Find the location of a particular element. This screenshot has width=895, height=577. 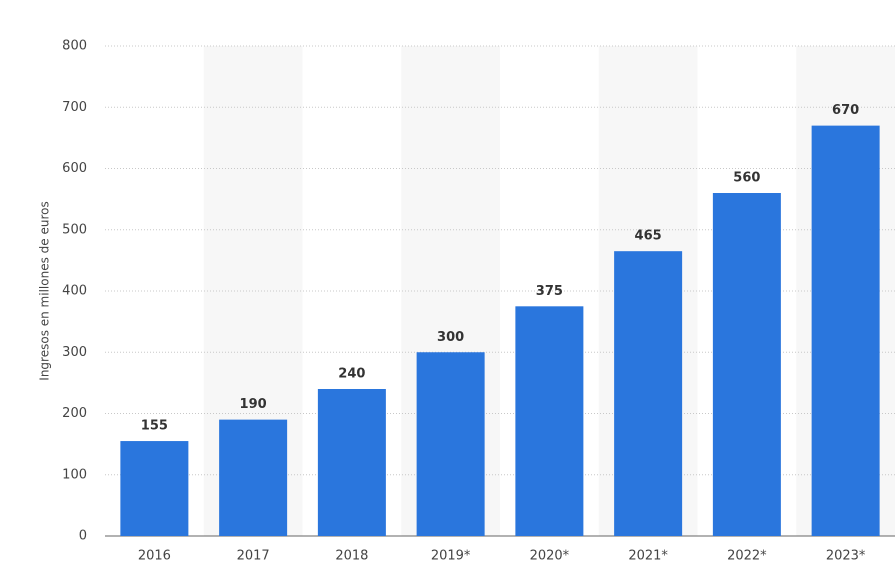

x-tick-label: 2018 is located at coordinates (351, 556).